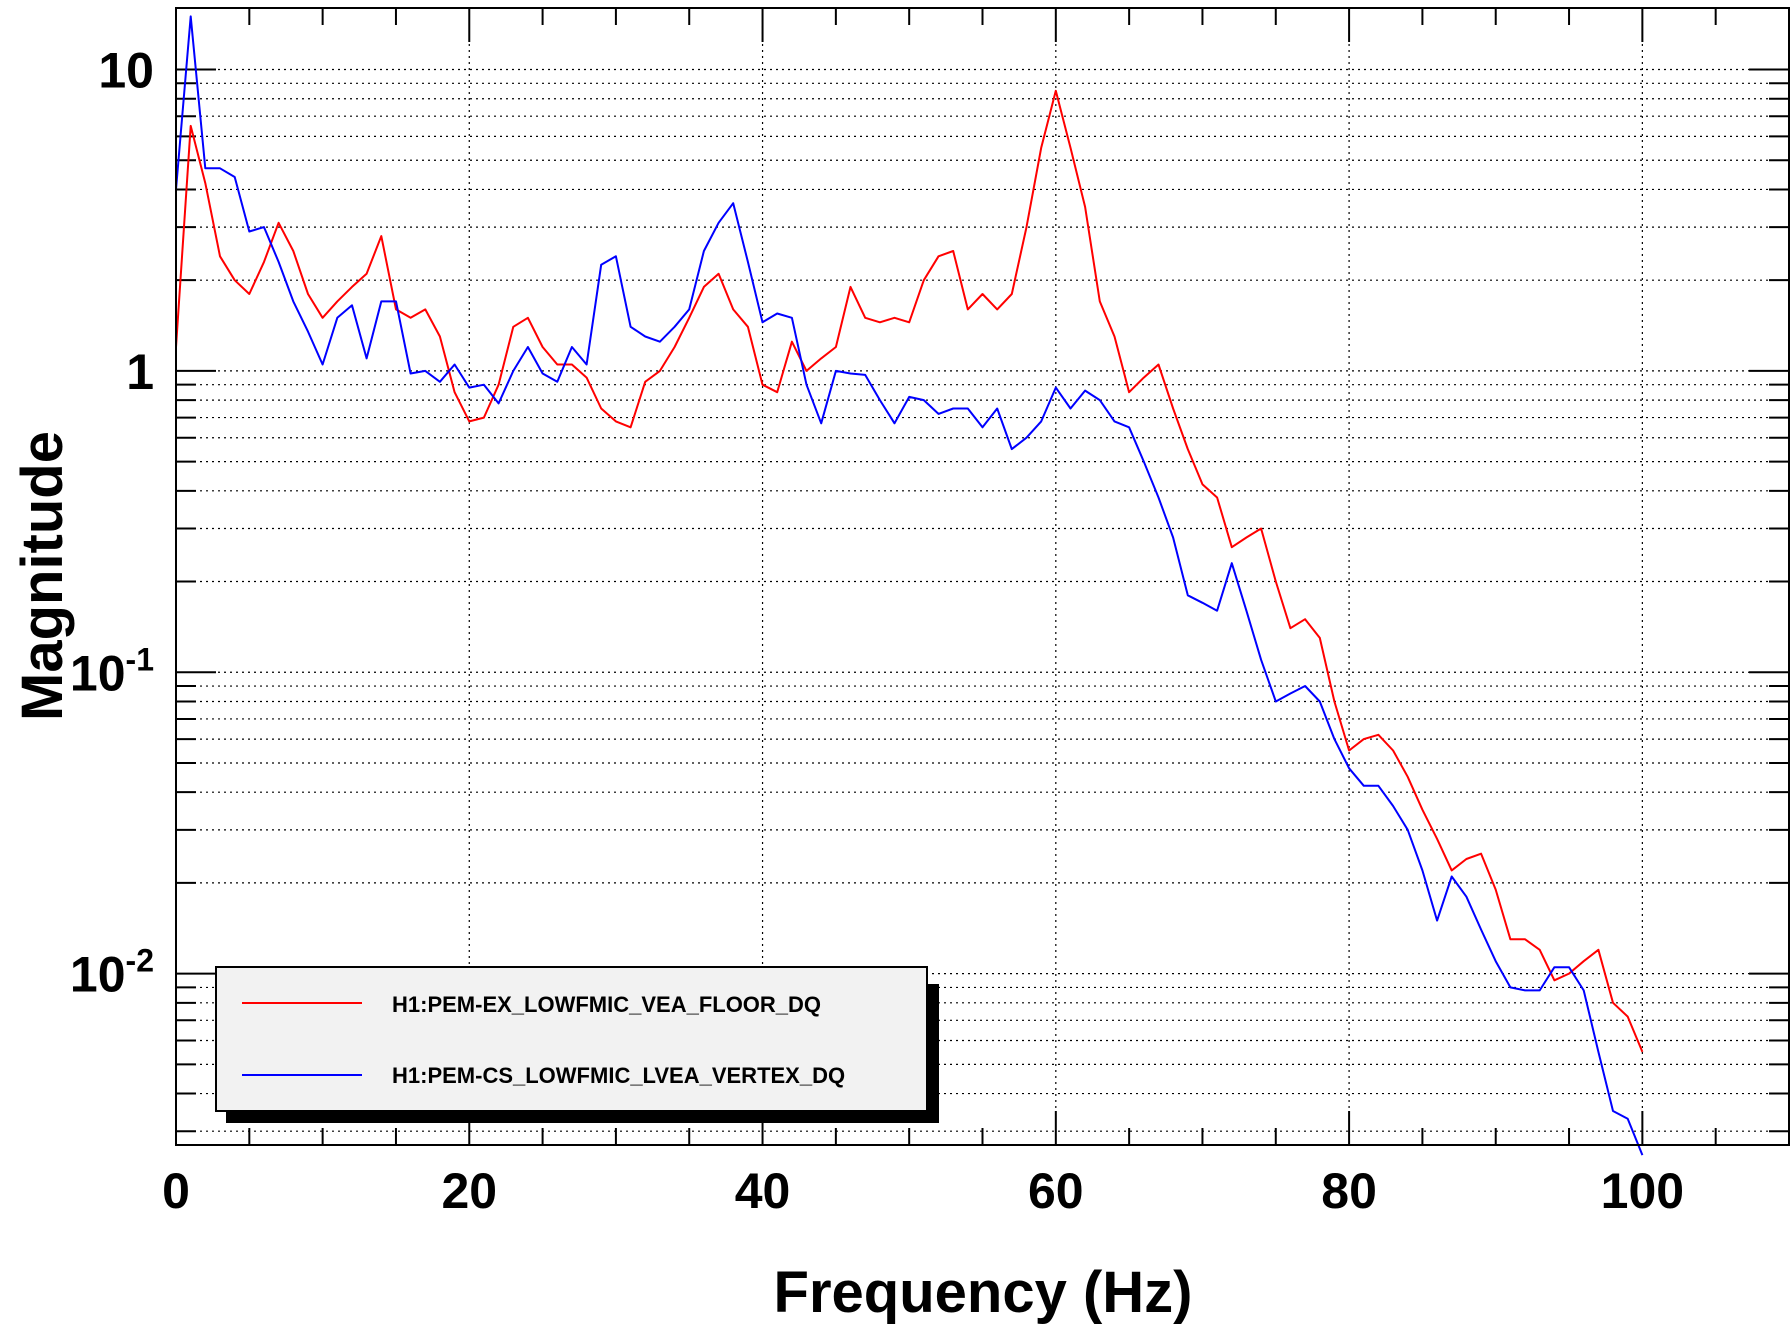  What do you see at coordinates (606, 1004) in the screenshot?
I see `legend-label-series-1: H1:PEM-EX_LOWFMIC_VEA_FLOOR_DQ` at bounding box center [606, 1004].